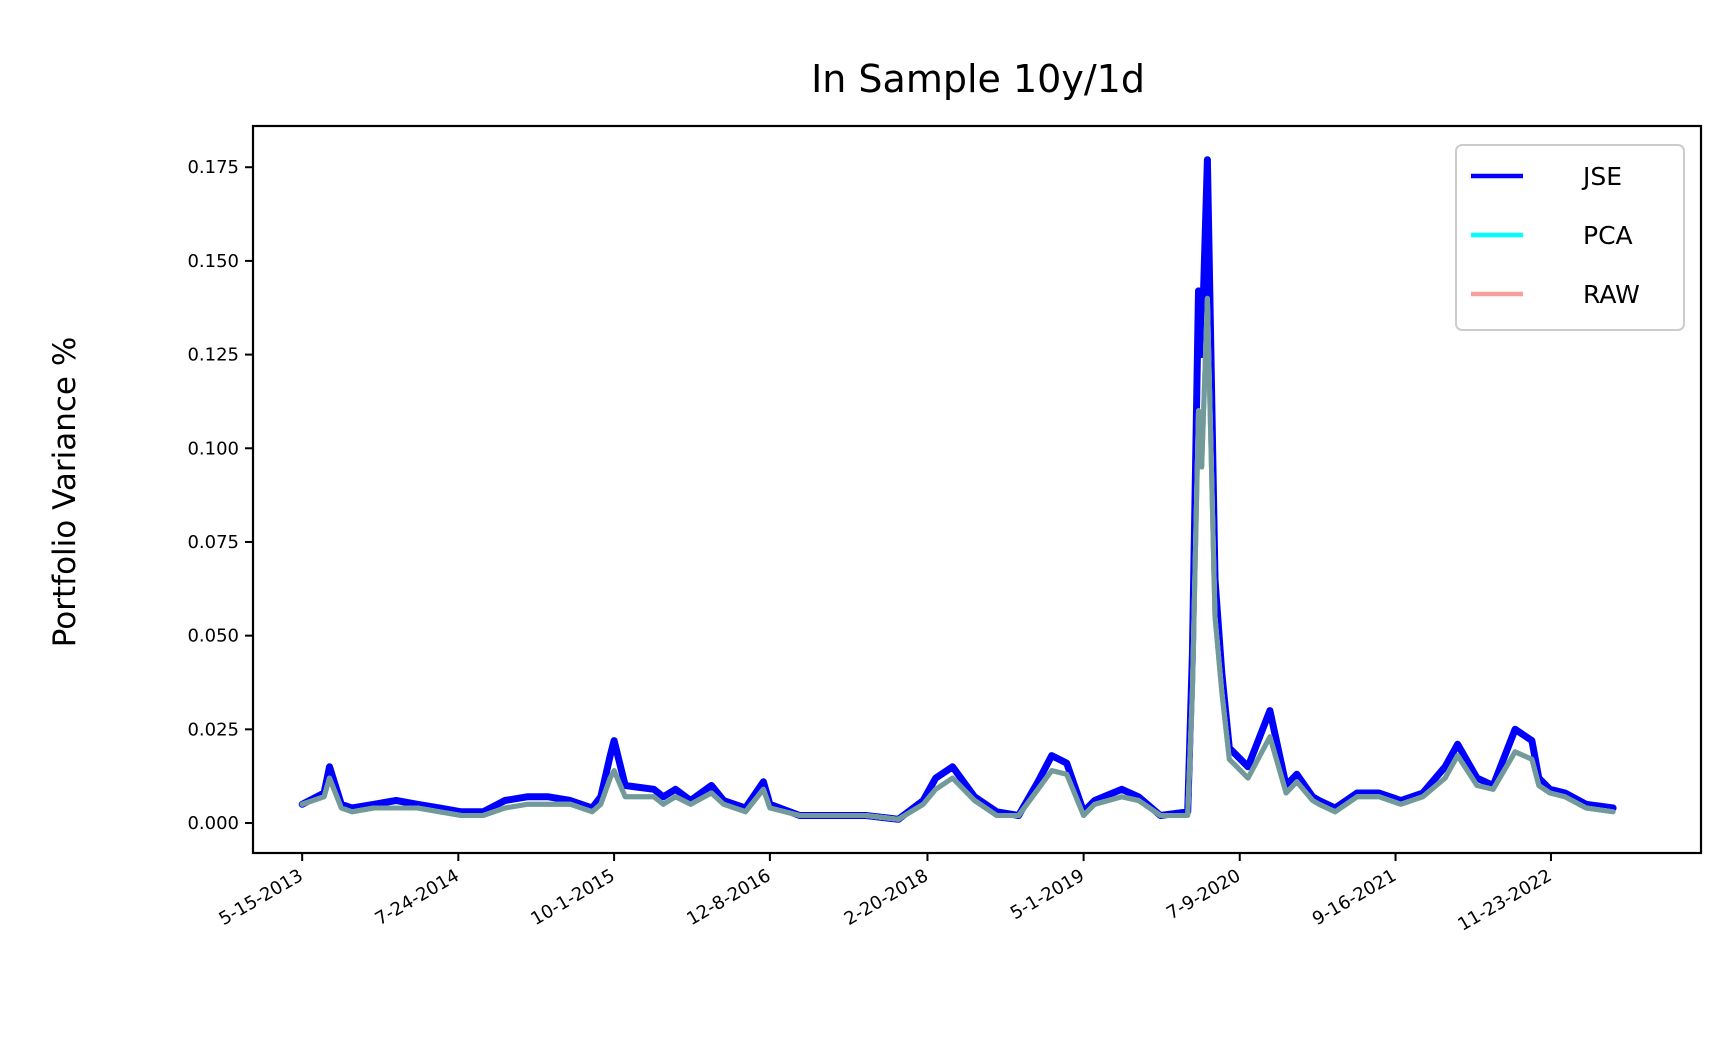 This screenshot has height=1050, width=1730. I want to click on legend-label-raw: RAW, so click(1611, 294).